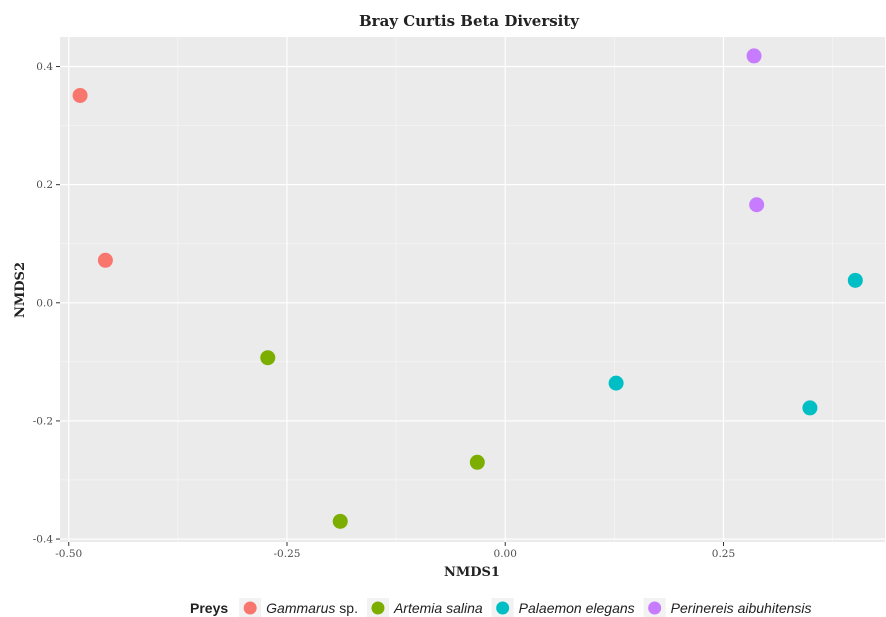 The height and width of the screenshot is (617, 886). I want to click on legend-label: Palaemon elegans, so click(577, 608).